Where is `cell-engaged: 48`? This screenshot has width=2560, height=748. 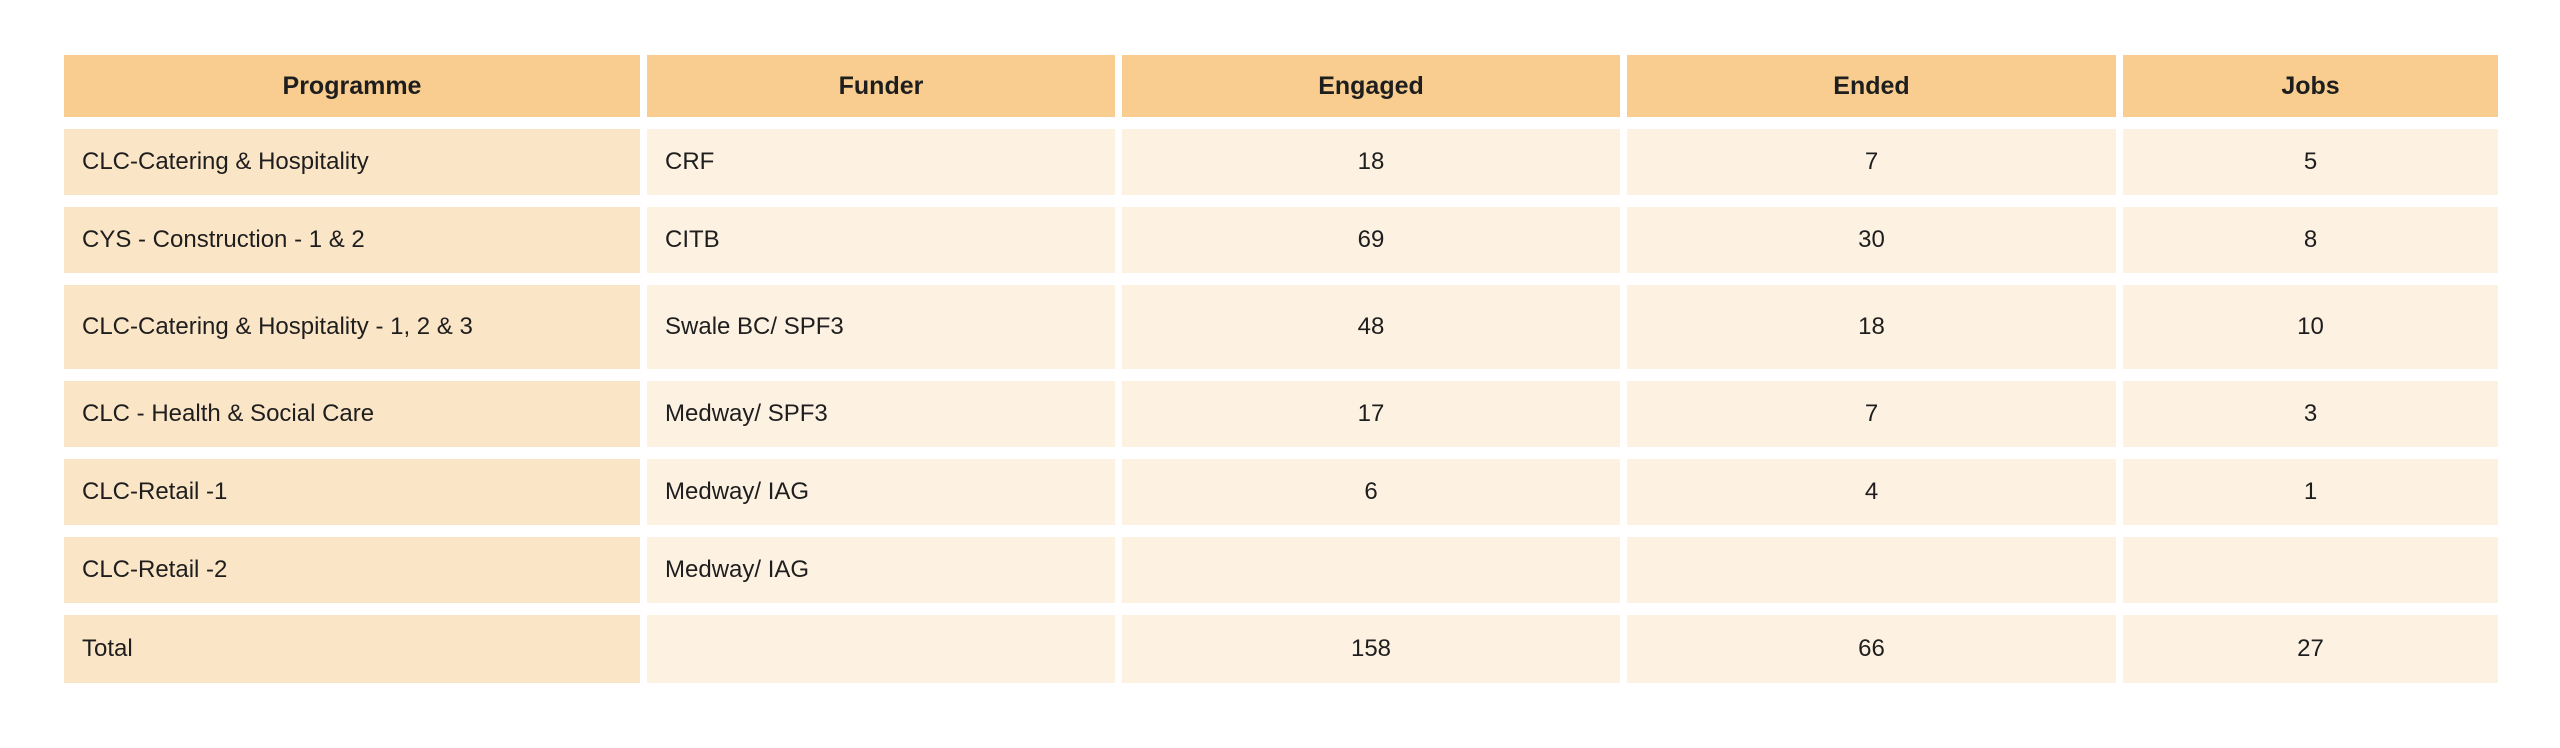 cell-engaged: 48 is located at coordinates (1371, 327).